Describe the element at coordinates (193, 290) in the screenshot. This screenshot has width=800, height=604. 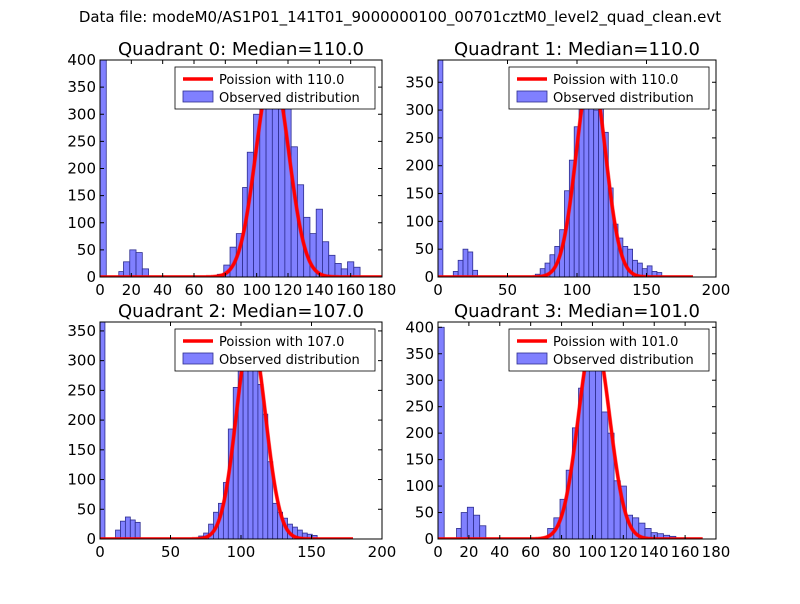
I see `x-tick-label: 60` at that location.